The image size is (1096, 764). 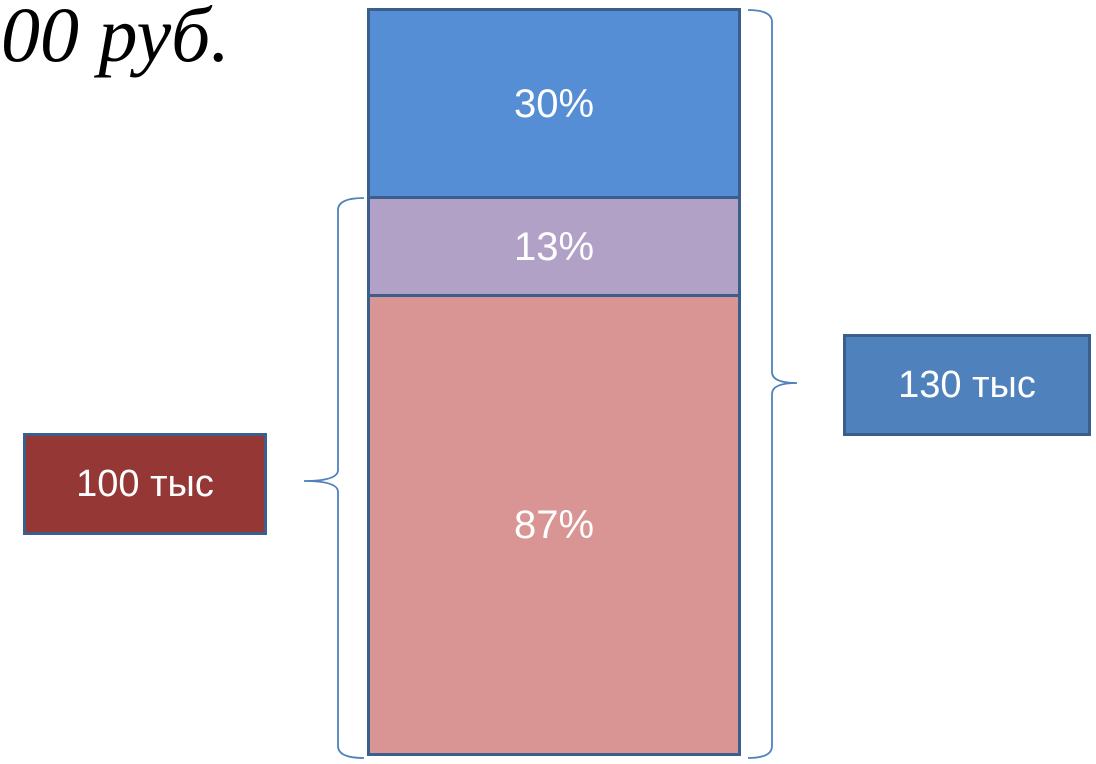 What do you see at coordinates (115, 39) in the screenshot?
I see `page-heading: 000 руб.` at bounding box center [115, 39].